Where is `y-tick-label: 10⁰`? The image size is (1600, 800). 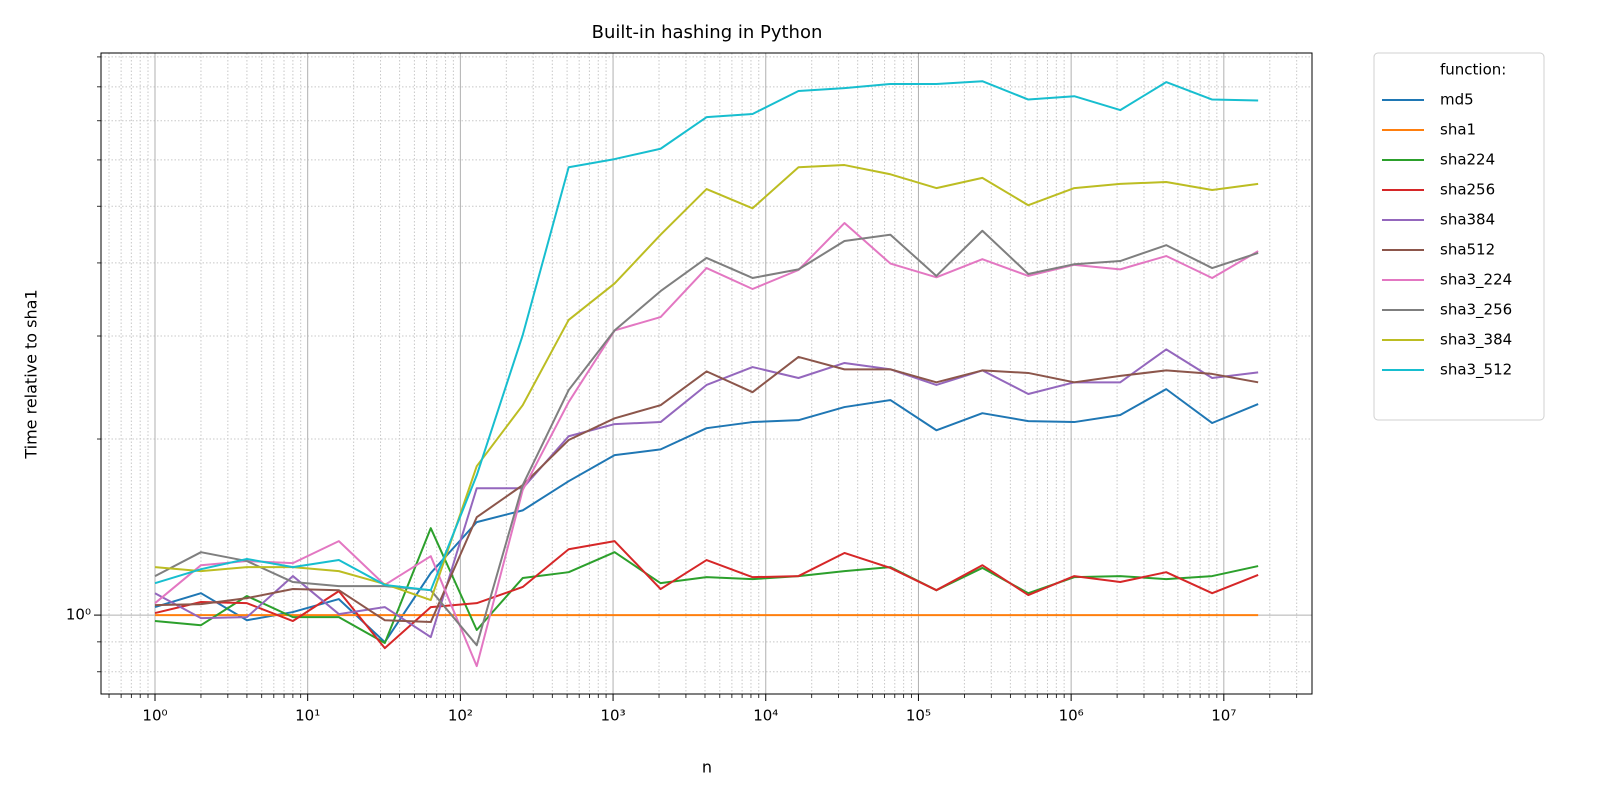
y-tick-label: 10⁰ is located at coordinates (78, 615).